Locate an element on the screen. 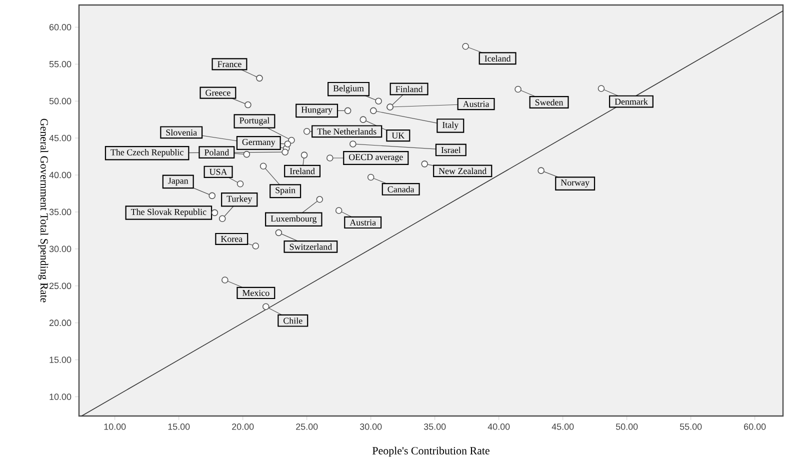 The image size is (797, 471). annotation: The Netherlands is located at coordinates (346, 131).